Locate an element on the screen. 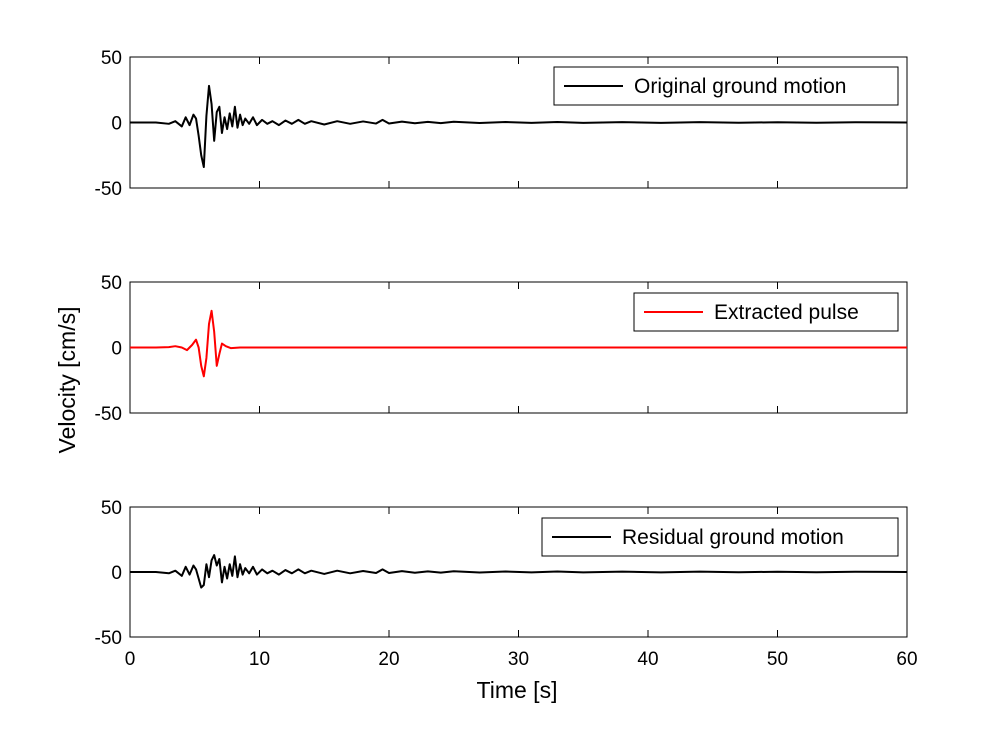 The height and width of the screenshot is (750, 1002). x-tick-label: 50 is located at coordinates (777, 659).